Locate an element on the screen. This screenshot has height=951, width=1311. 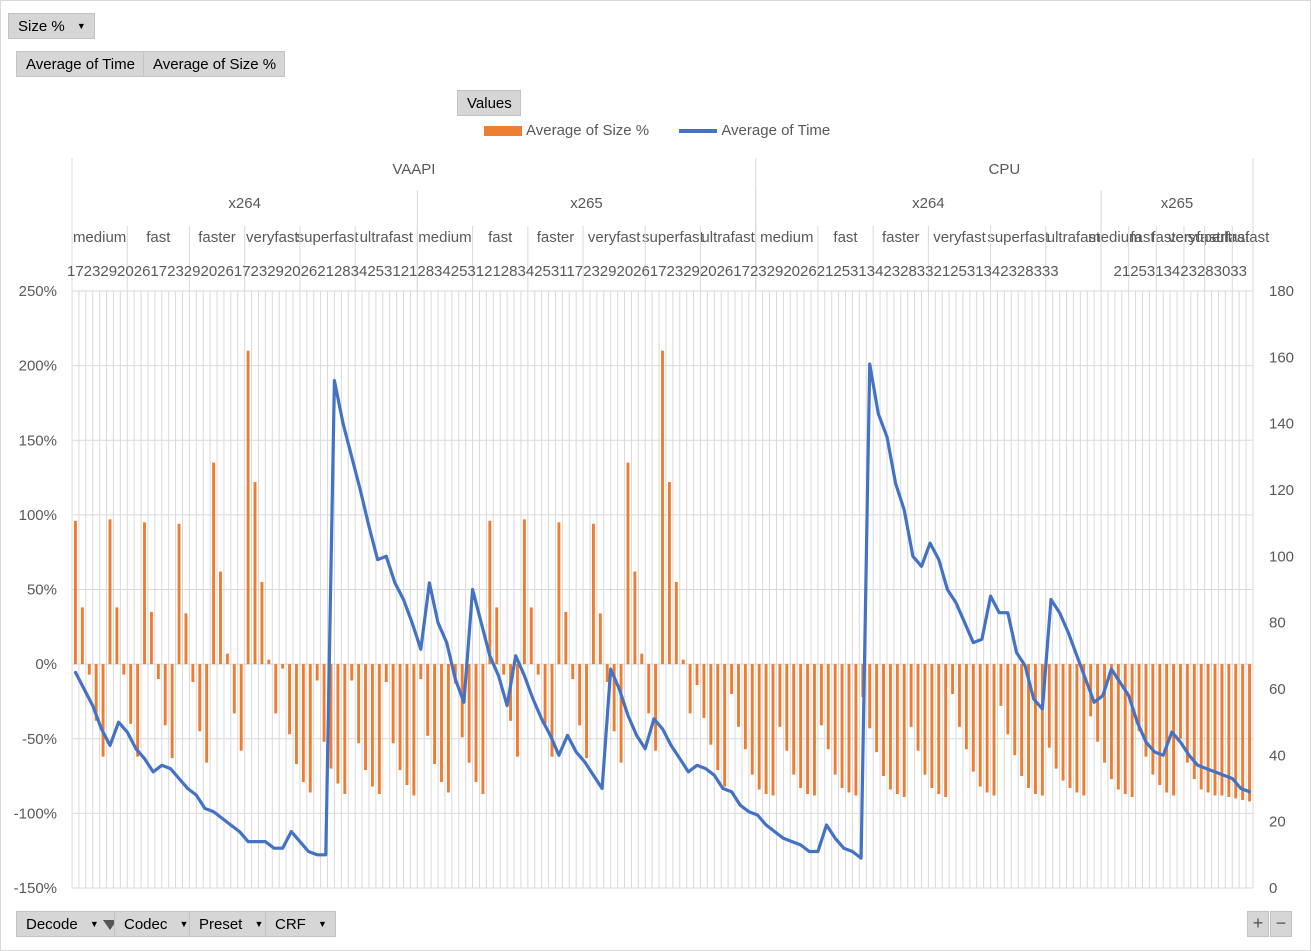
chart-legend: Average of Size % Average of Time is located at coordinates (657, 130).